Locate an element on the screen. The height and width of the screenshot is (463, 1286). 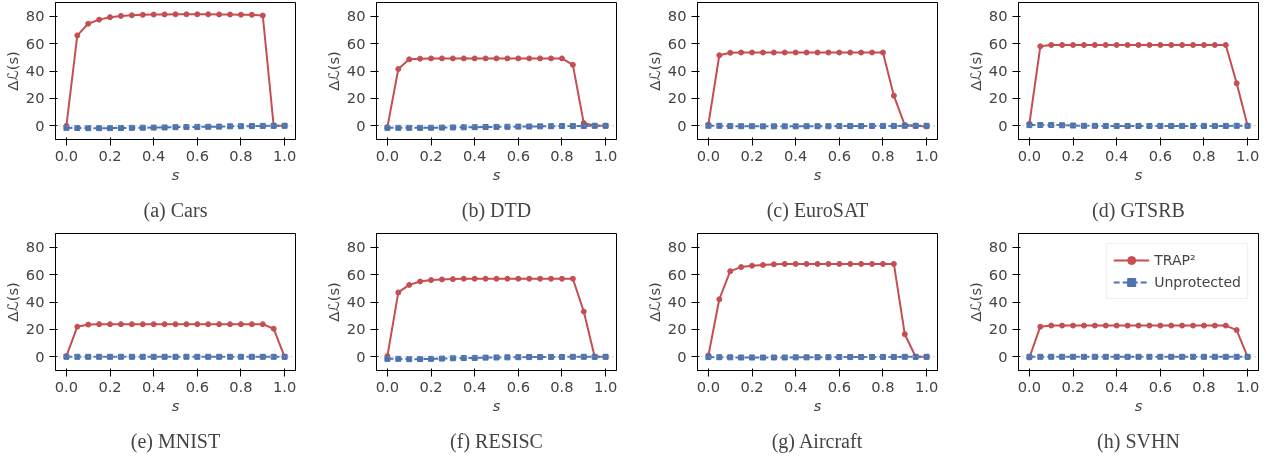
text: (h) SVHN is located at coordinates (1138, 441).